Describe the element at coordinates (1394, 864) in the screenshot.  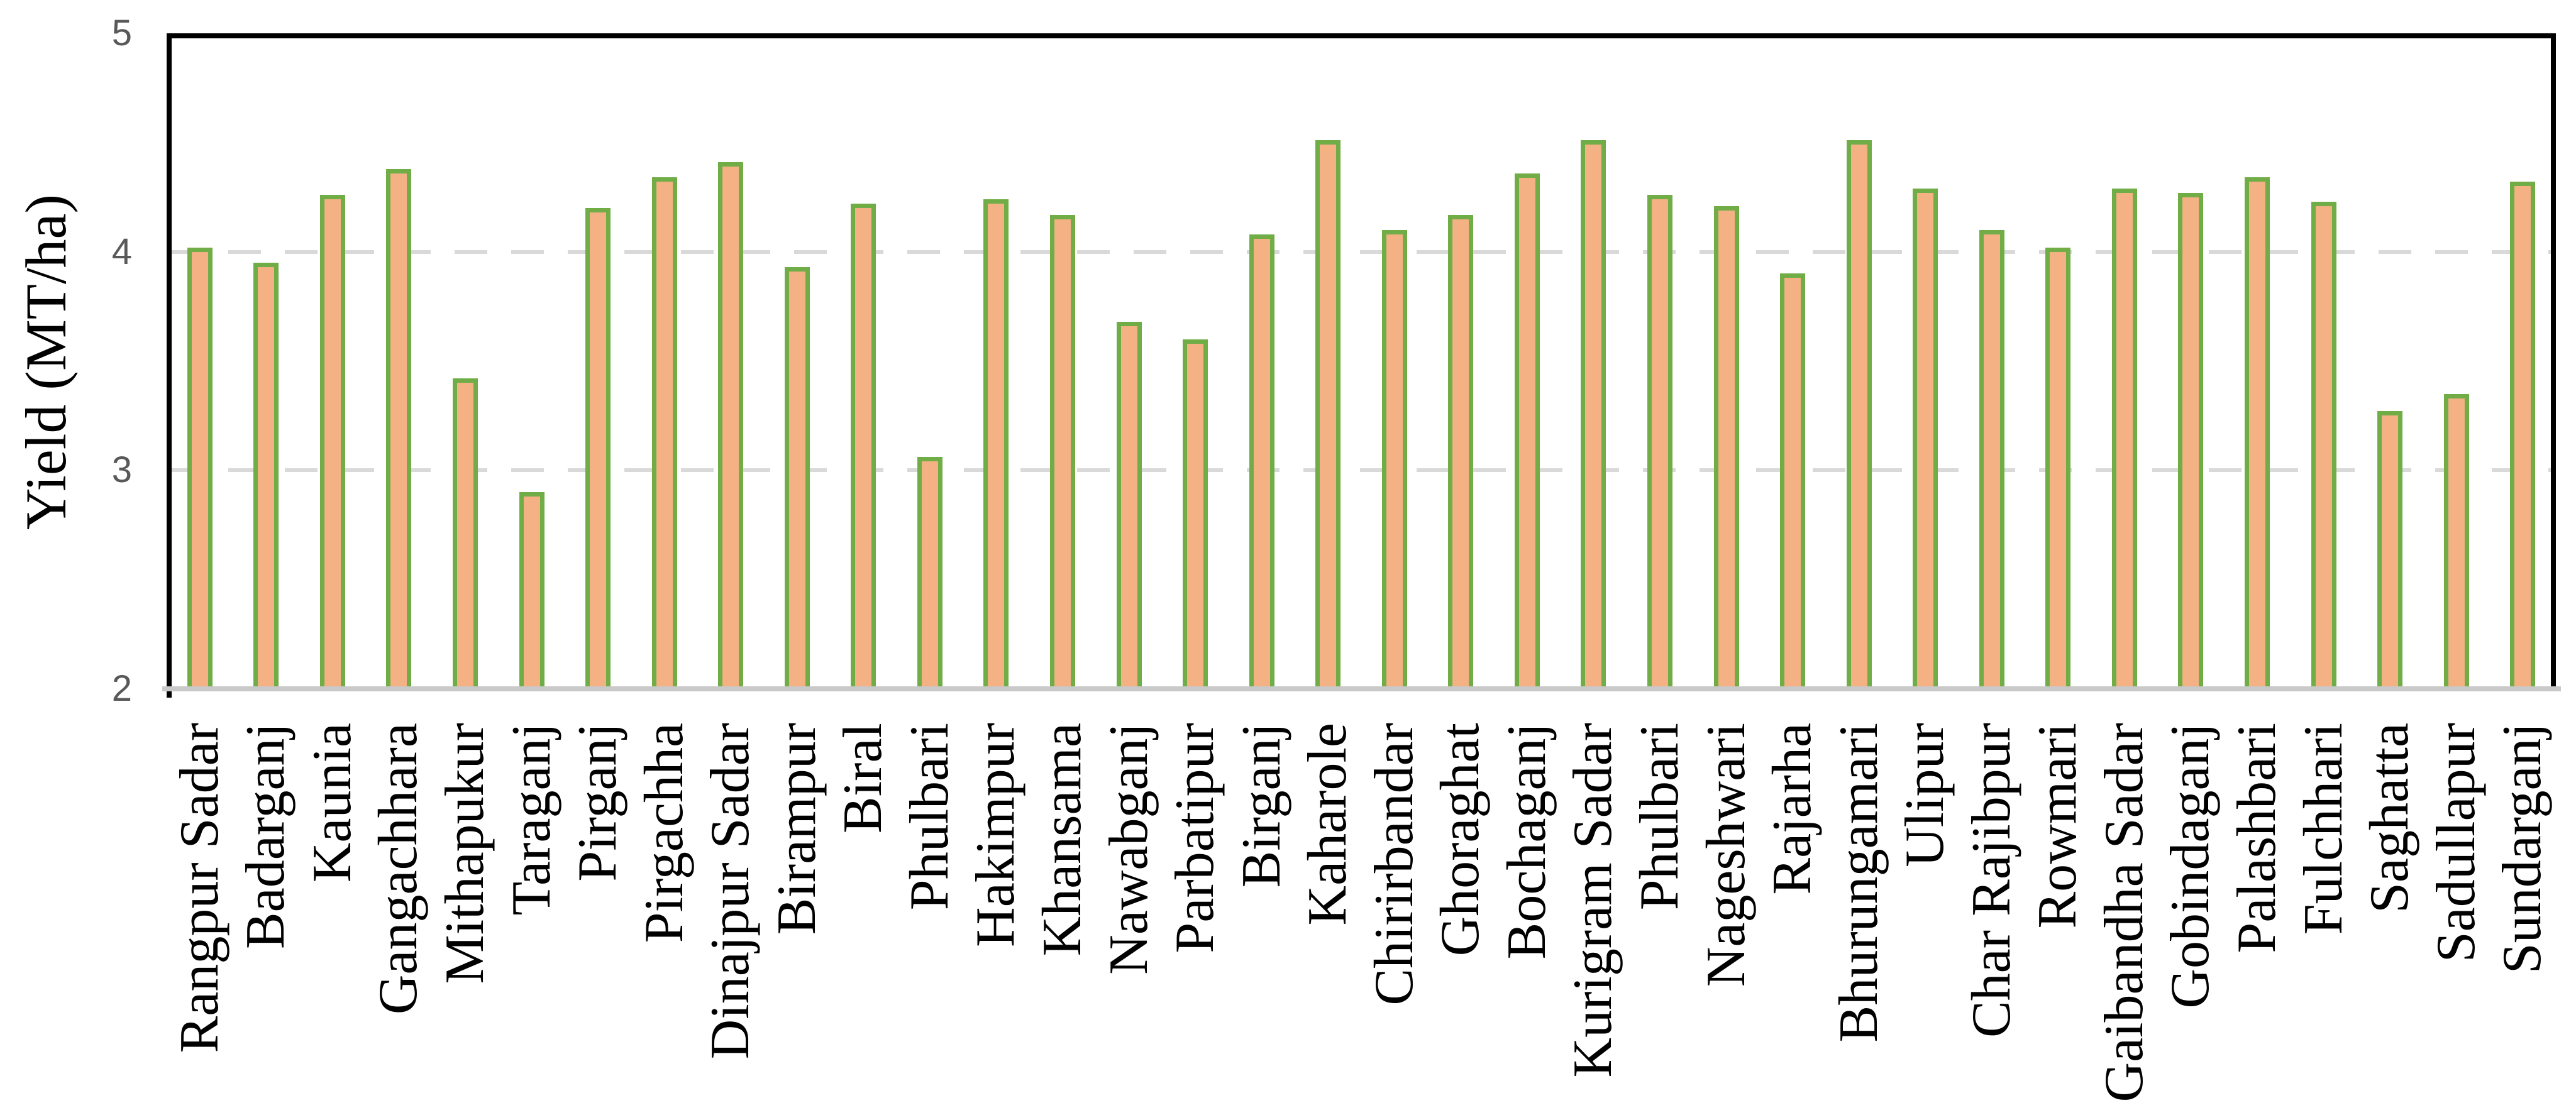
I see `x-axis-label: Chirirbandar` at that location.